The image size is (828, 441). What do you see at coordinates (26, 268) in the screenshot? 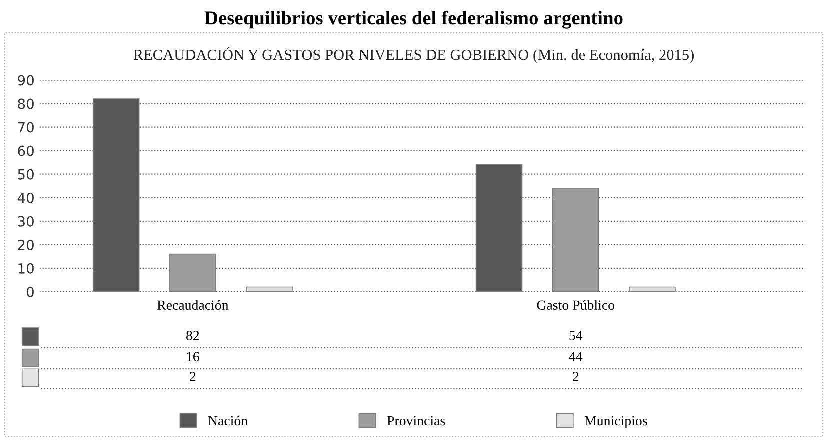
I see `y-tick-label: 10` at bounding box center [26, 268].